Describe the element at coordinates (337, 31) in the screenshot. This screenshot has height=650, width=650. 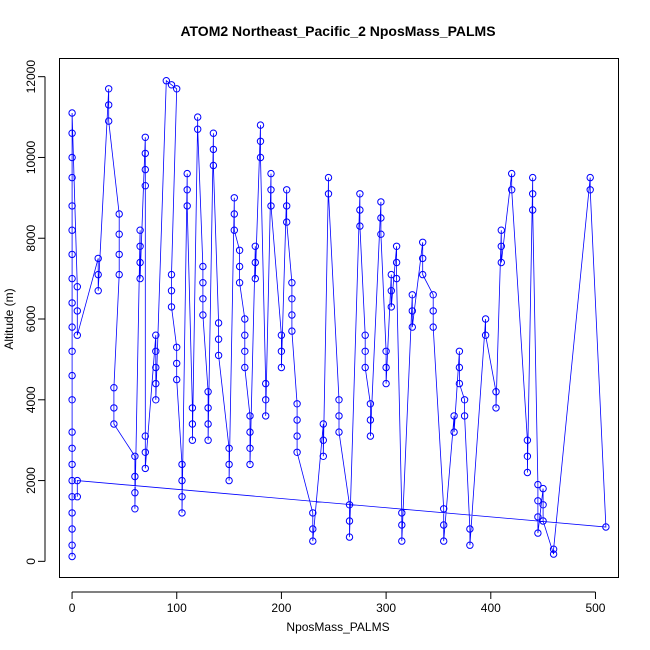
I see `chart-title: ATOM2 Northeast_Pacific_2 NposMass_PALMS` at that location.